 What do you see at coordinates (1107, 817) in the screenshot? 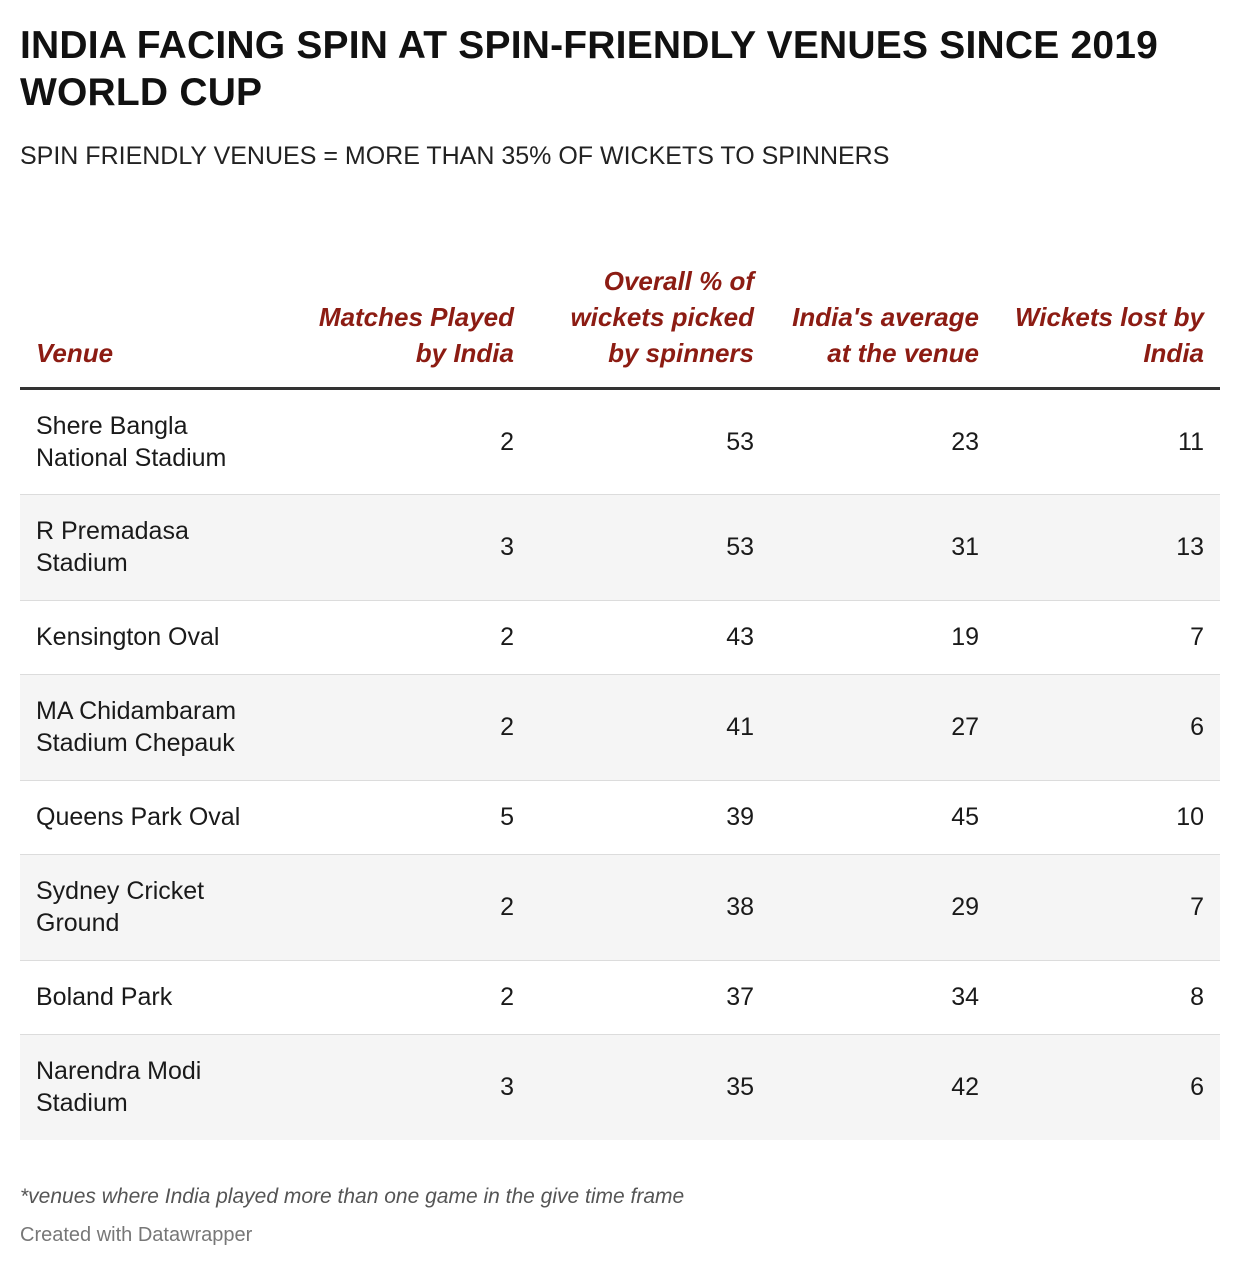
I see `wickets-cell: 10` at bounding box center [1107, 817].